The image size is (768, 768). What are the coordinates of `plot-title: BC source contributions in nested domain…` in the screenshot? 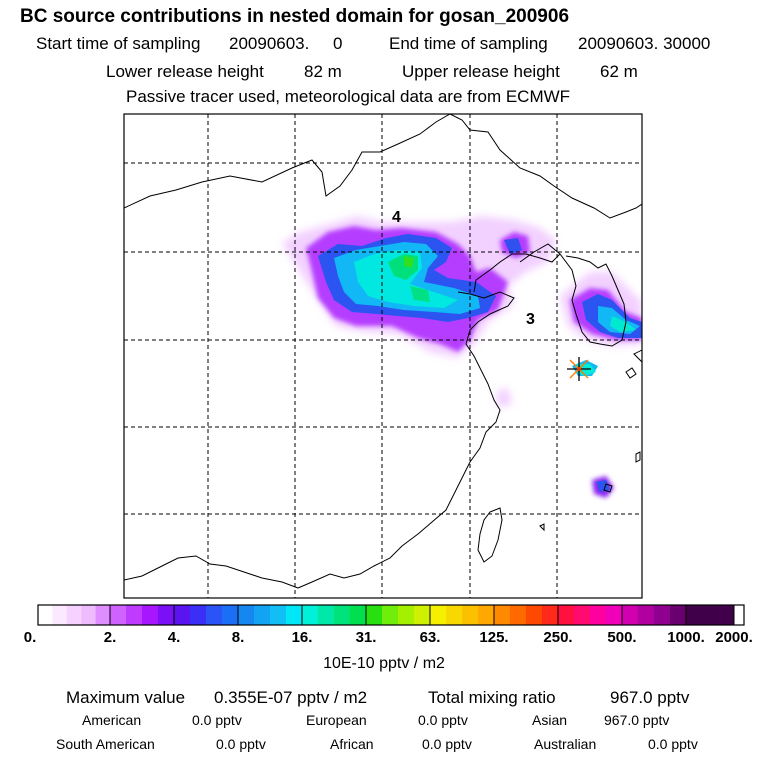 It's located at (295, 16).